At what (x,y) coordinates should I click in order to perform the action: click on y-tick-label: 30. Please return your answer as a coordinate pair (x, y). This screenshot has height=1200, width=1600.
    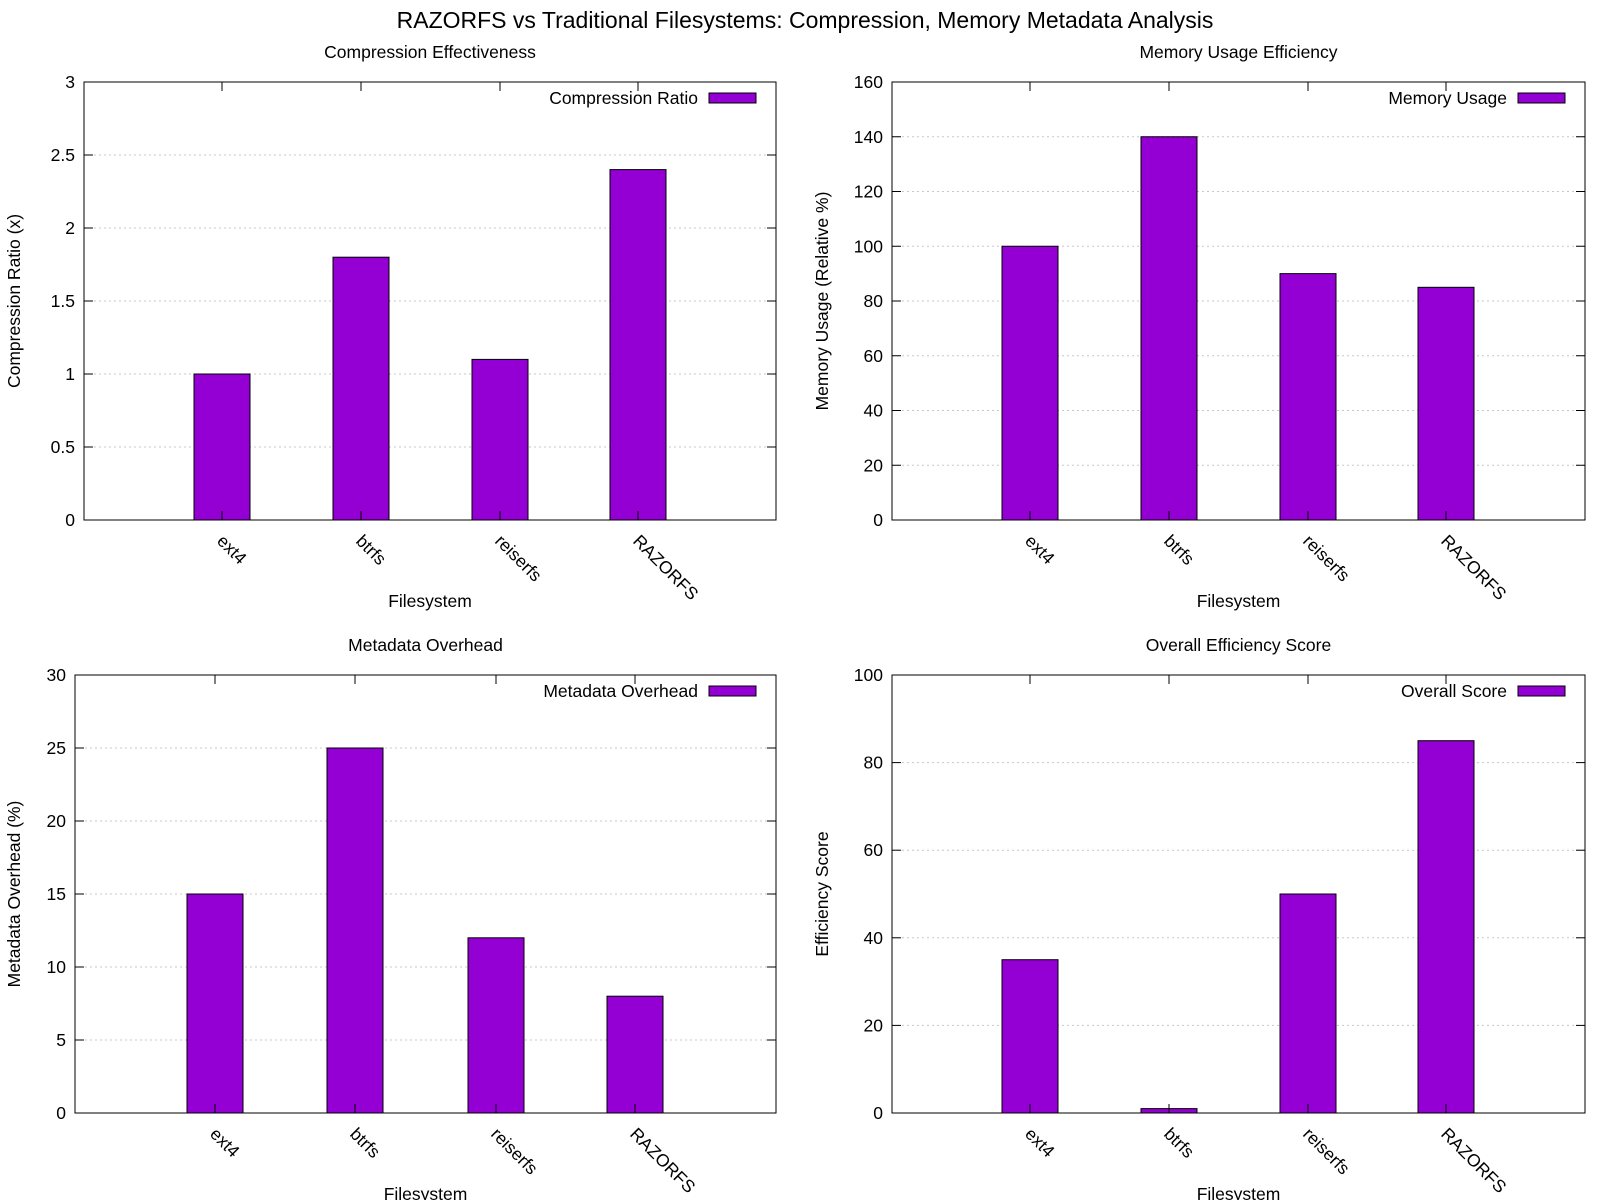
    Looking at the image, I should click on (57, 675).